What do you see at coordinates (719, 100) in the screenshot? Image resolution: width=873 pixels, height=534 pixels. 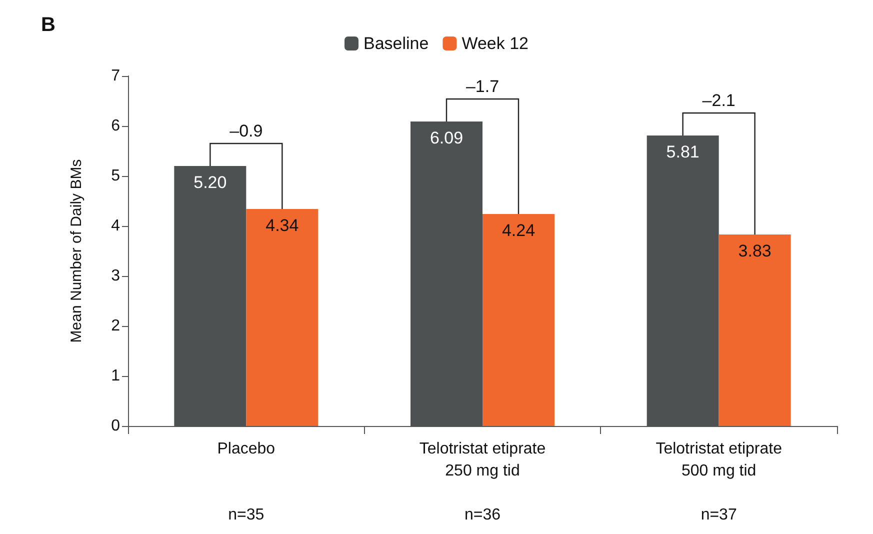 I see `annotation: –2.1` at bounding box center [719, 100].